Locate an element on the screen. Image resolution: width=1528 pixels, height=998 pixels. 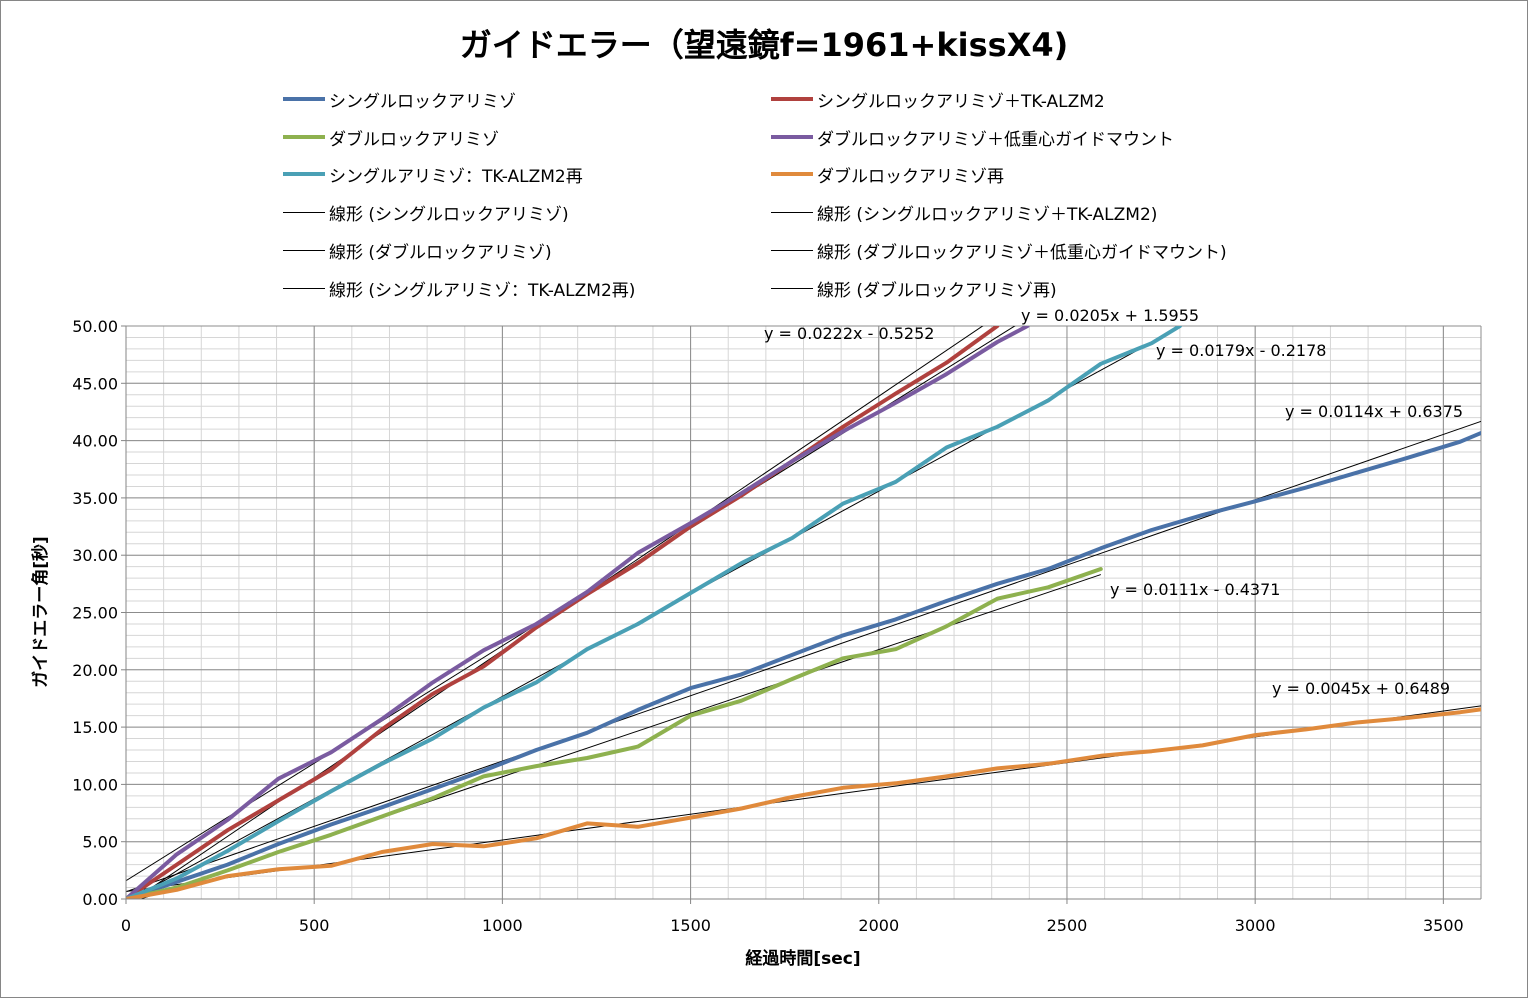
legend-label: シングルロックアリミゾ＋TK-ALZM2 is located at coordinates (961, 101).